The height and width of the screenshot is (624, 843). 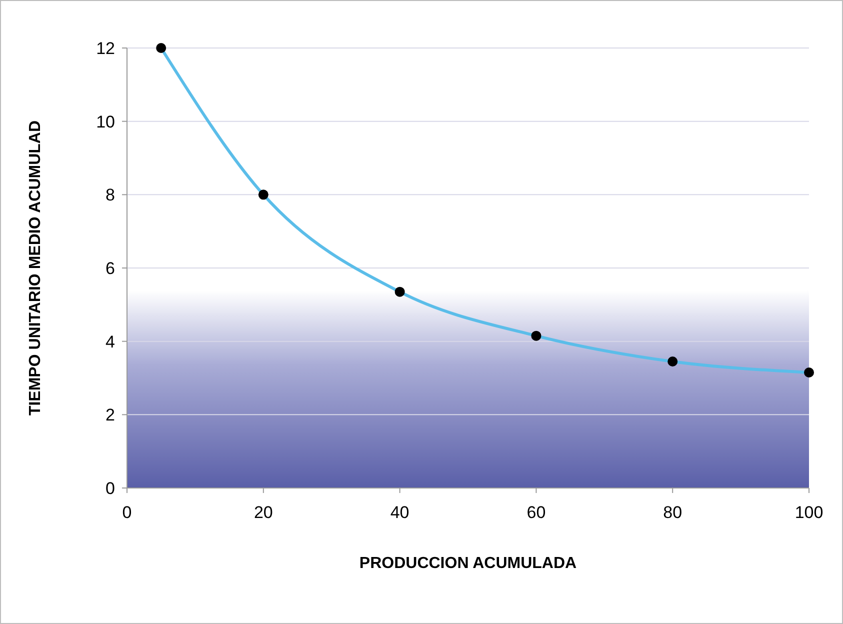 I want to click on y-tick-label: 6, so click(x=110, y=268).